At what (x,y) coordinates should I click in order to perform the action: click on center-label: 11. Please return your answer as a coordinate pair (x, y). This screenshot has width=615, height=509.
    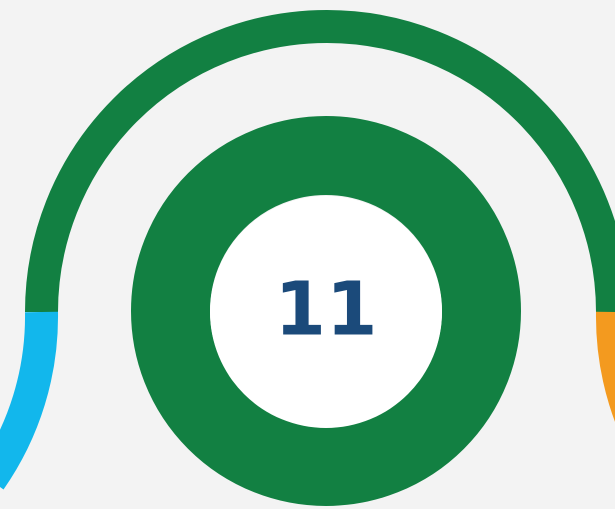
    Looking at the image, I should click on (326, 310).